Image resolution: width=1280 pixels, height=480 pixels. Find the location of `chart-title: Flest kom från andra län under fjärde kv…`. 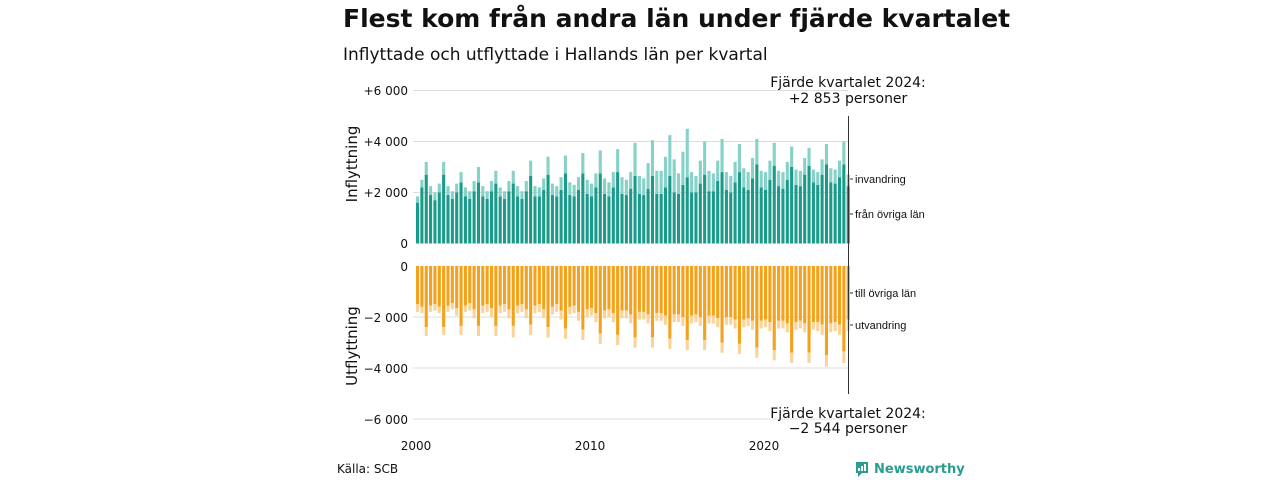

chart-title: Flest kom från andra län under fjärde kv… is located at coordinates (677, 18).